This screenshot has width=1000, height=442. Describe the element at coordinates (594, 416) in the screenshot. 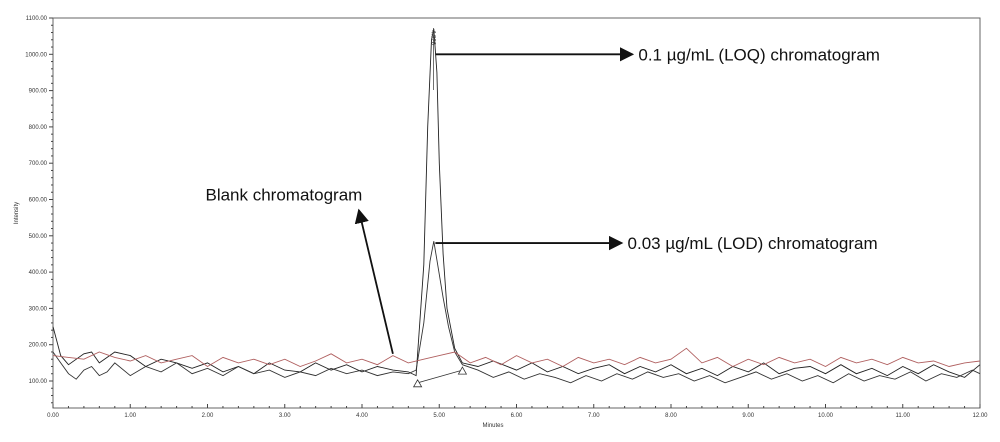

I see `x-tick-label: 7.00` at that location.